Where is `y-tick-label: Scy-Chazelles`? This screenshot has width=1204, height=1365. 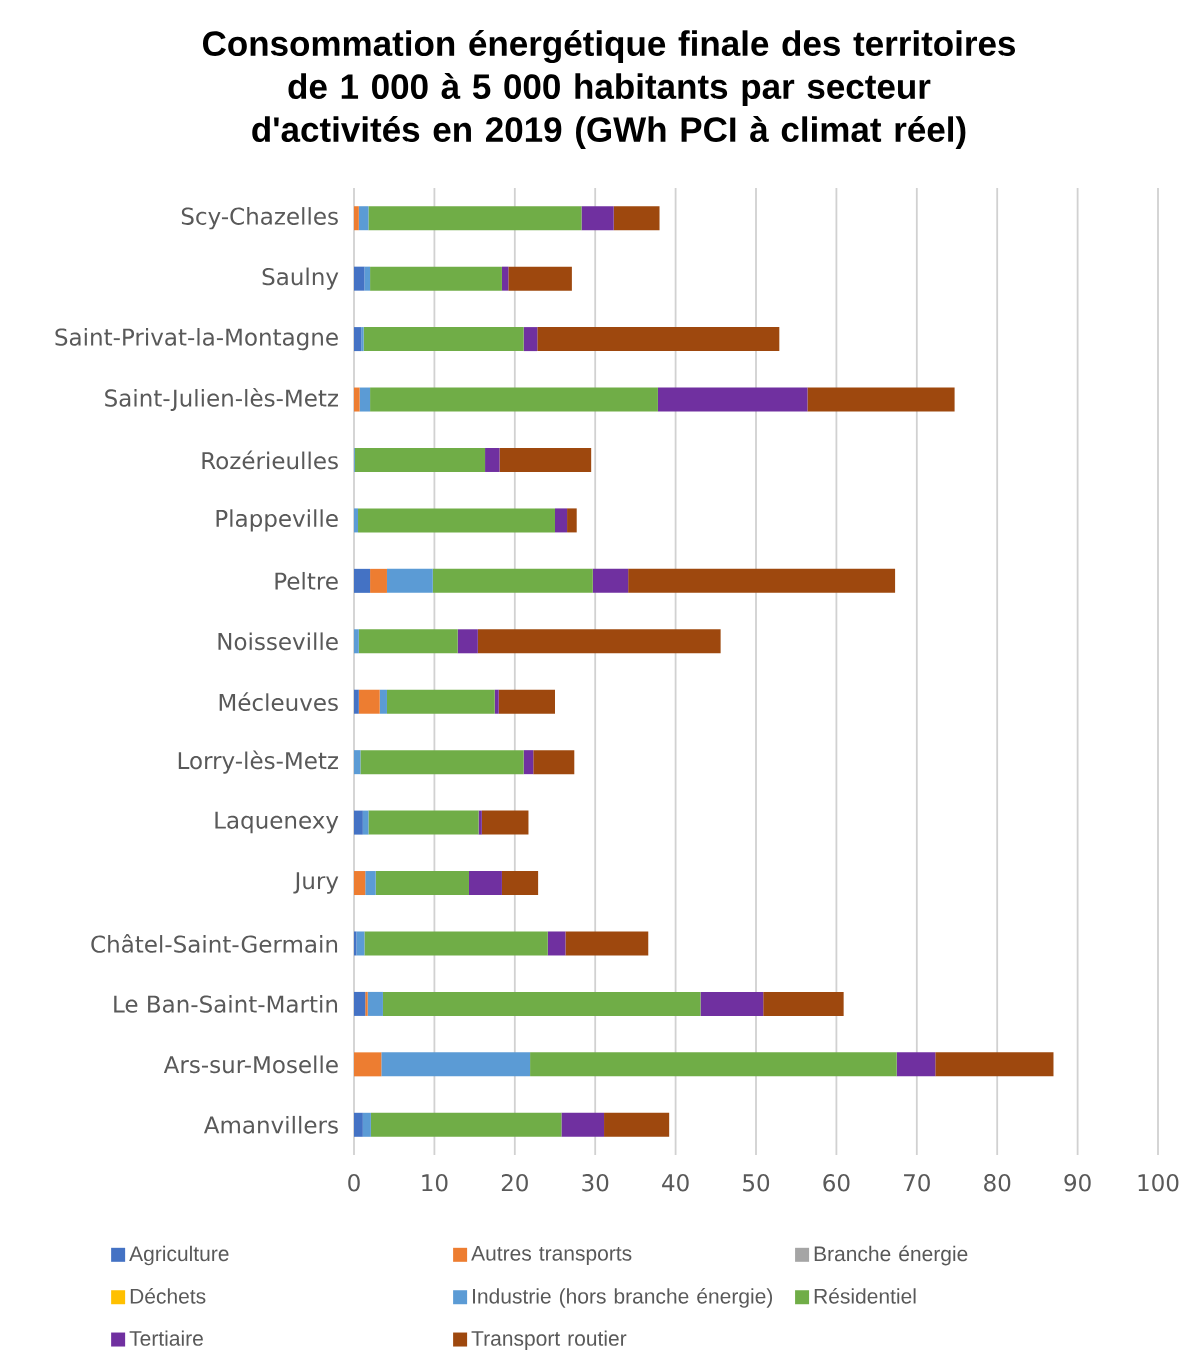 y-tick-label: Scy-Chazelles is located at coordinates (259, 218).